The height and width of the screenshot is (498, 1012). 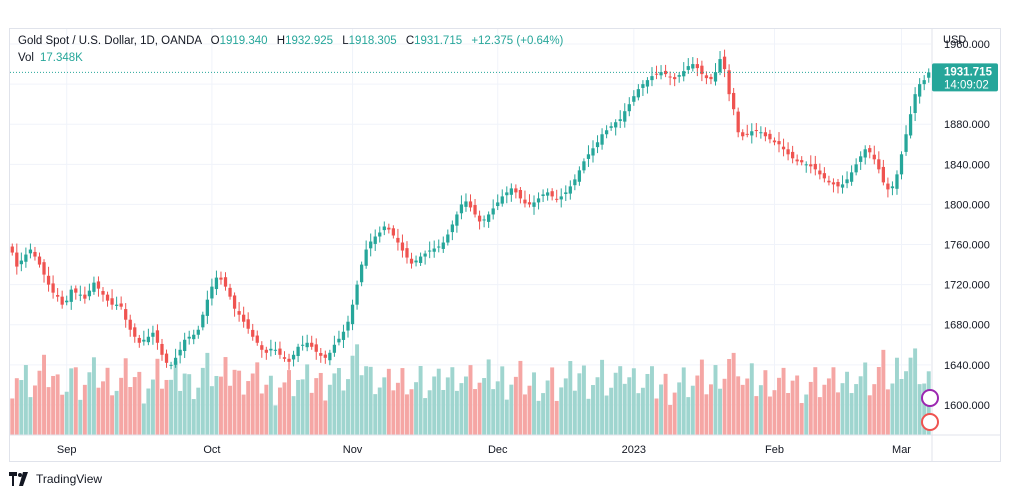 I want to click on x-tick-label: 2023, so click(x=634, y=450).